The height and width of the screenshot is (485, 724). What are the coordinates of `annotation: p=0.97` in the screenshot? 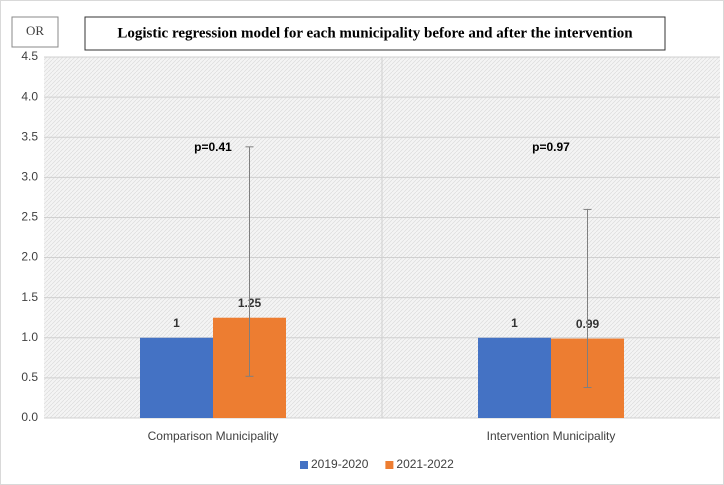 It's located at (551, 147).